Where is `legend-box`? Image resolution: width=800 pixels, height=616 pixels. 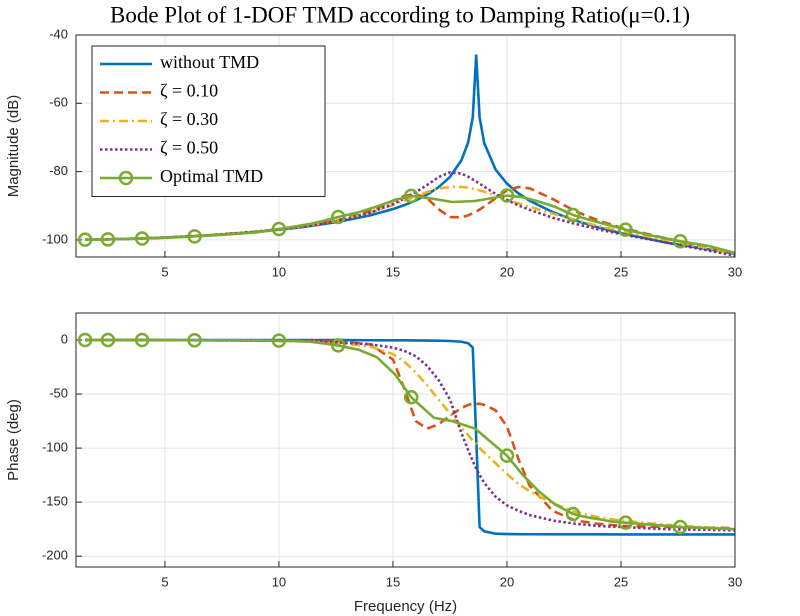 legend-box is located at coordinates (208, 121).